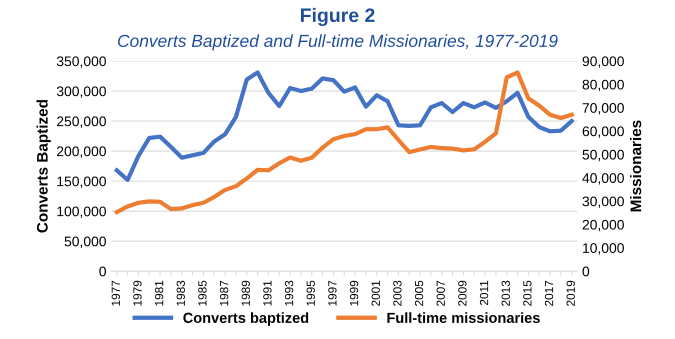  Describe the element at coordinates (310, 293) in the screenshot. I see `x-tick-label: 1995` at that location.